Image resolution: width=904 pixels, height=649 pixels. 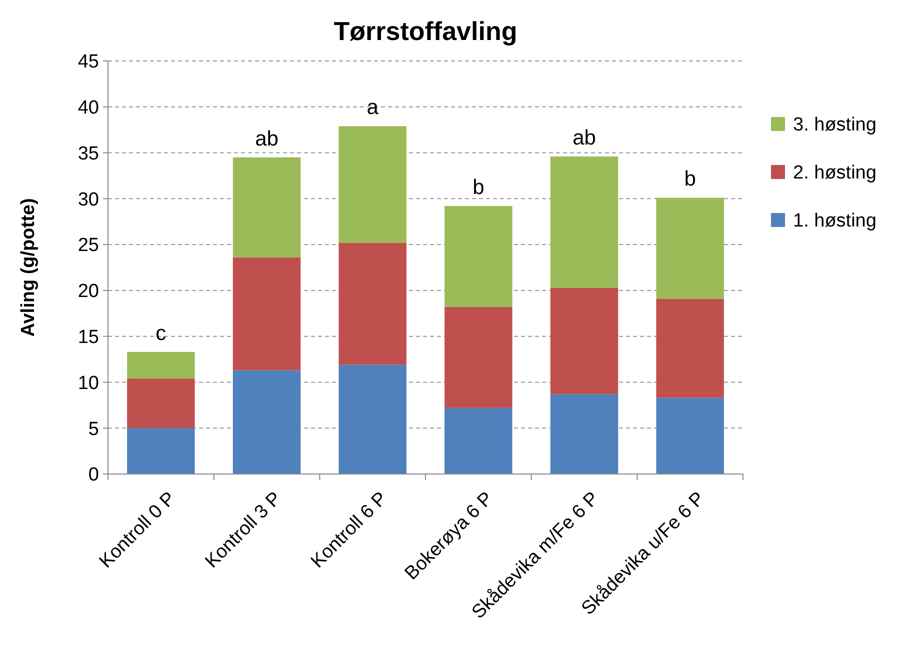 I want to click on legend-label: 1. høsting, so click(x=834, y=221).